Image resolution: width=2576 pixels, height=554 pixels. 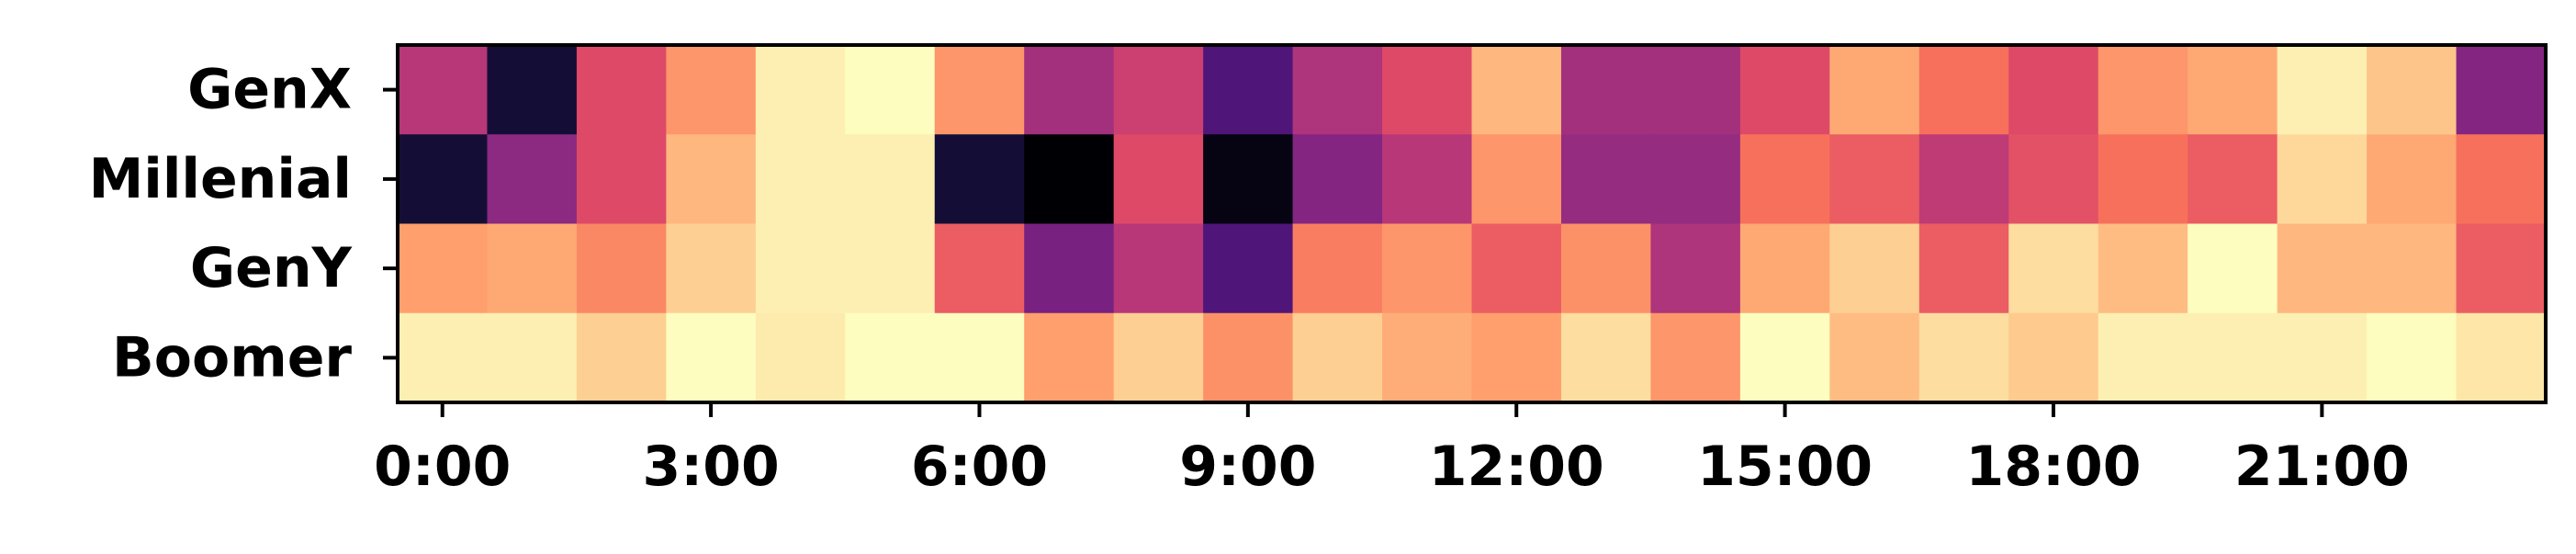 What do you see at coordinates (232, 357) in the screenshot?
I see `y-tick-label: Boomer` at bounding box center [232, 357].